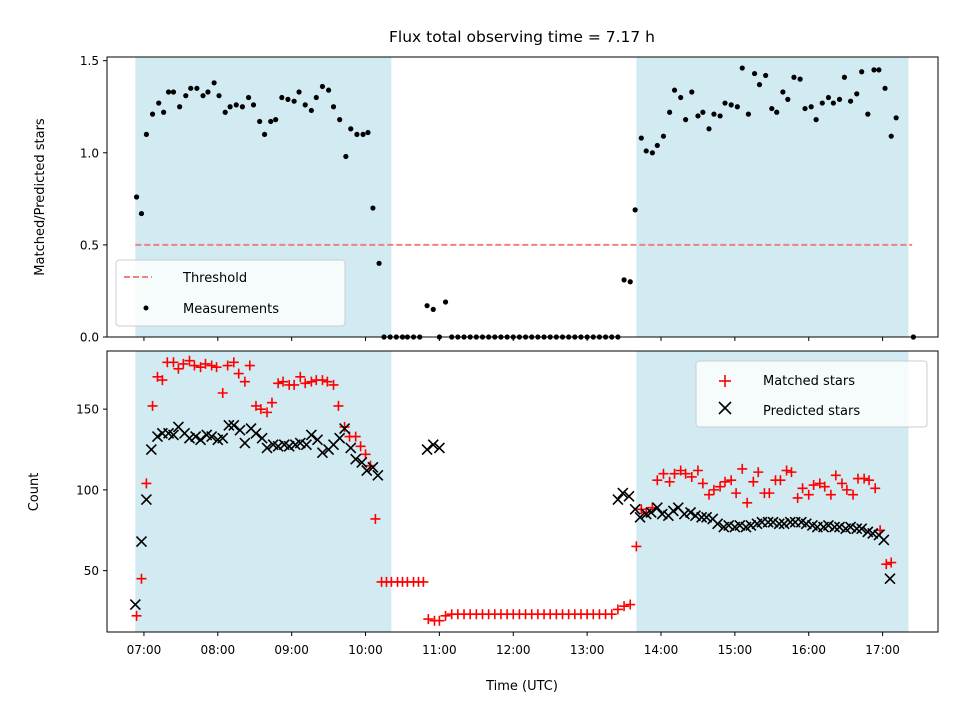 The width and height of the screenshot is (960, 720). I want to click on matched-legend-marker, so click(725, 381).